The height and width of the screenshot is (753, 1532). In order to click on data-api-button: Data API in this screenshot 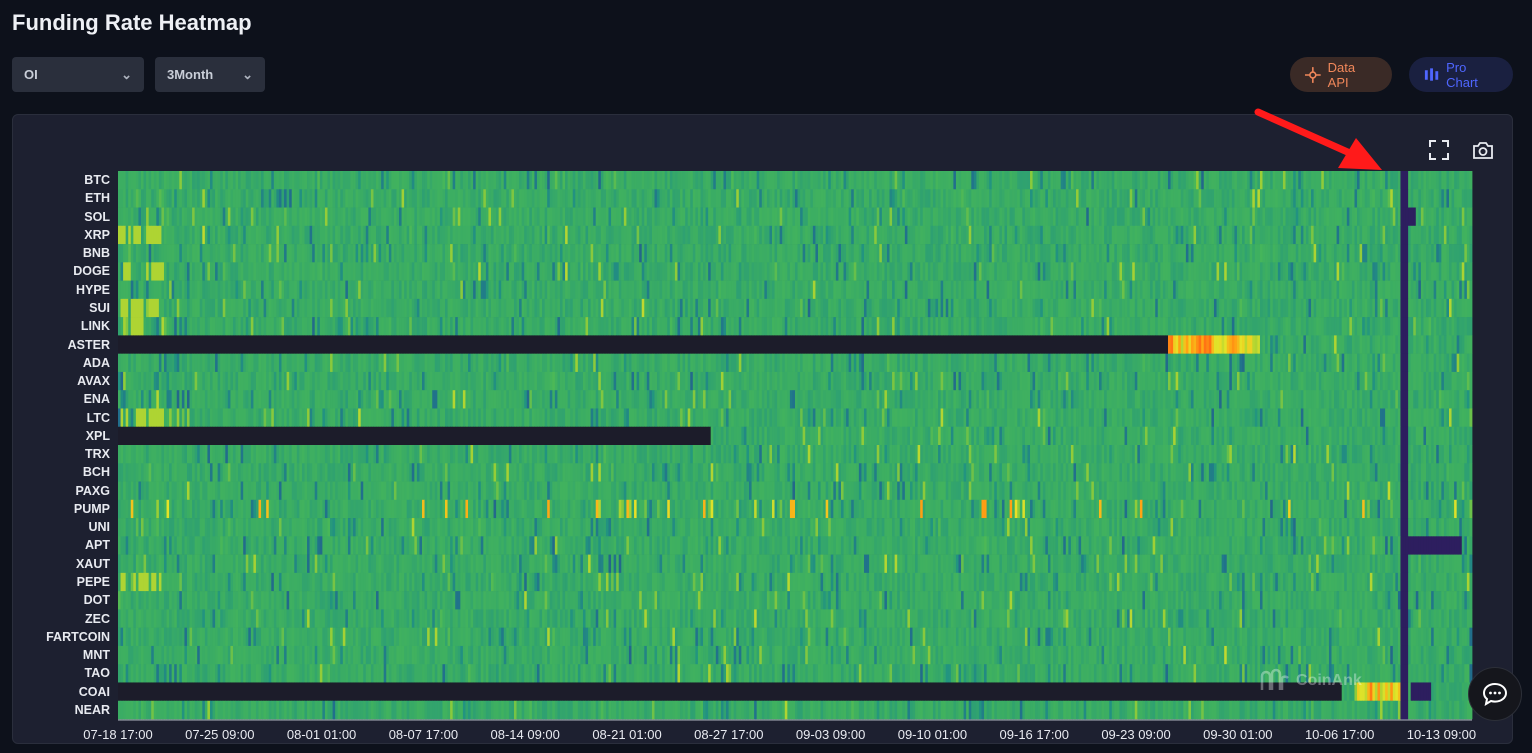, I will do `click(1341, 74)`.